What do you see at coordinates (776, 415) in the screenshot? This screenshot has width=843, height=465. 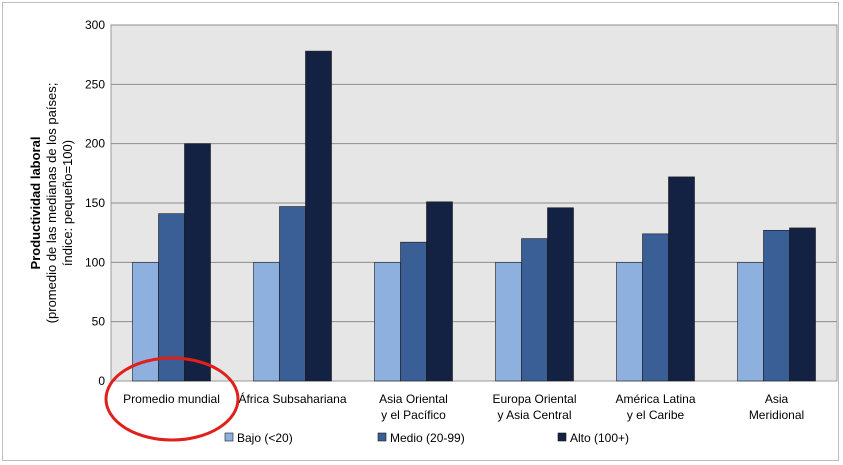 I see `category-label: Meridional` at bounding box center [776, 415].